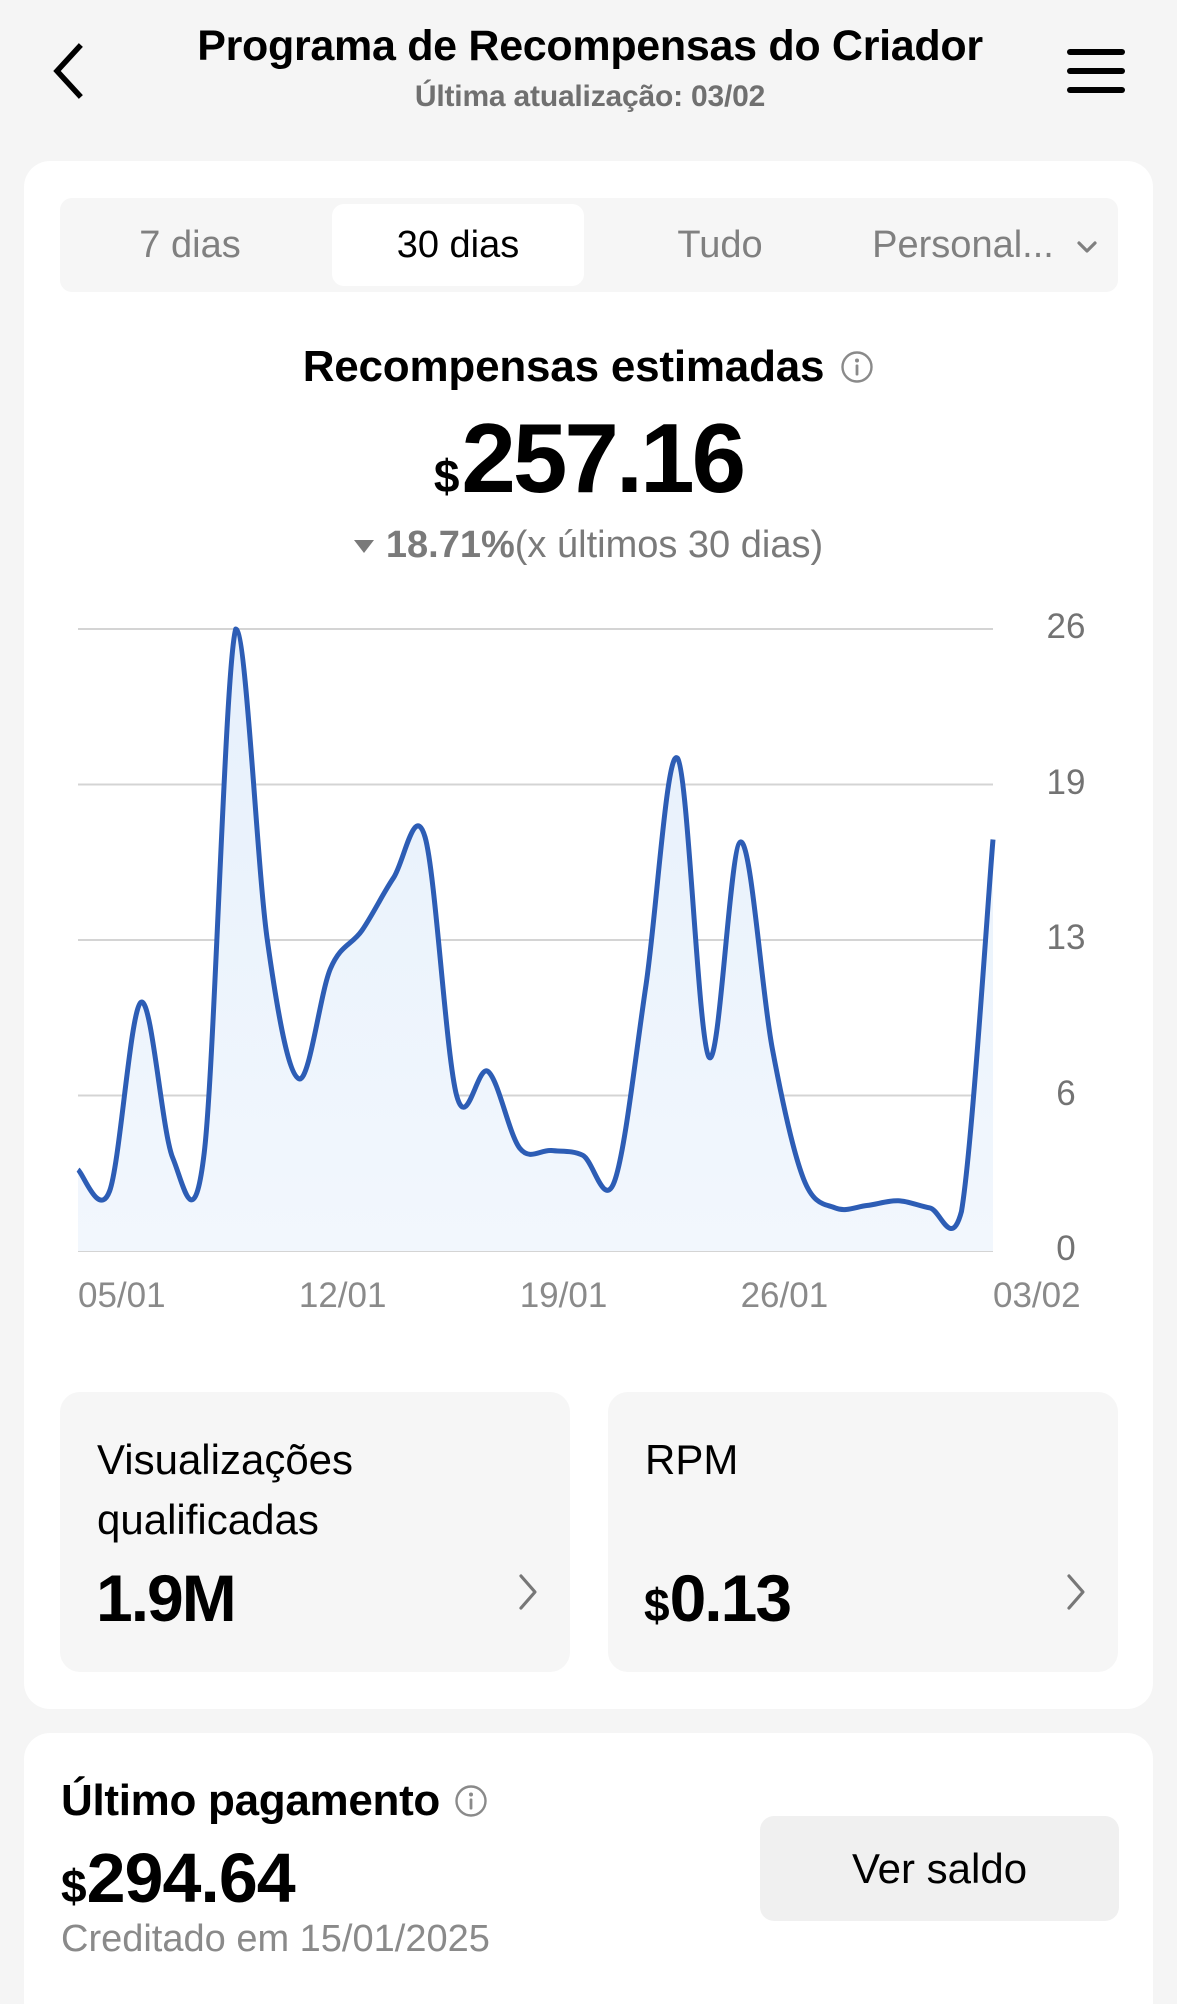 This screenshot has width=1177, height=2004. What do you see at coordinates (563, 1295) in the screenshot?
I see `x-axis-label: 19/01` at bounding box center [563, 1295].